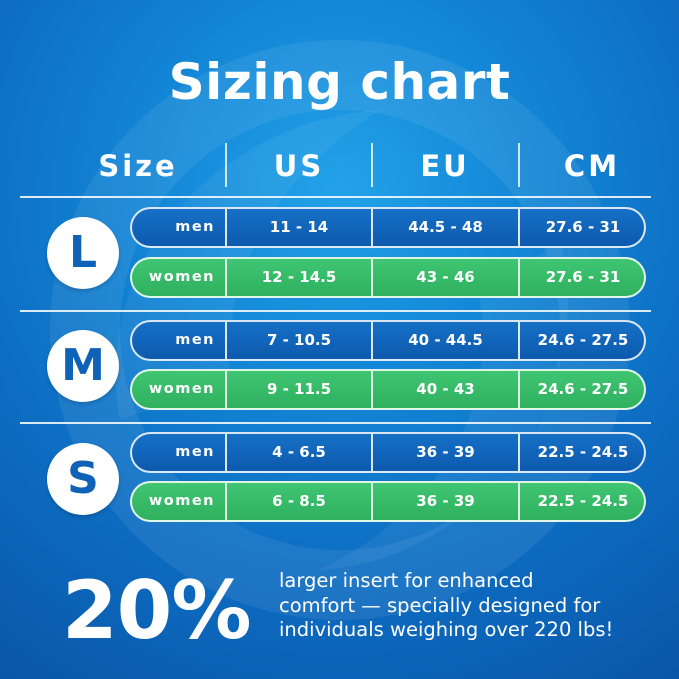  What do you see at coordinates (388, 501) in the screenshot?
I see `table-row-s-women: women 6 - 8.5 36 - 39 22.5 - 24.5` at bounding box center [388, 501].